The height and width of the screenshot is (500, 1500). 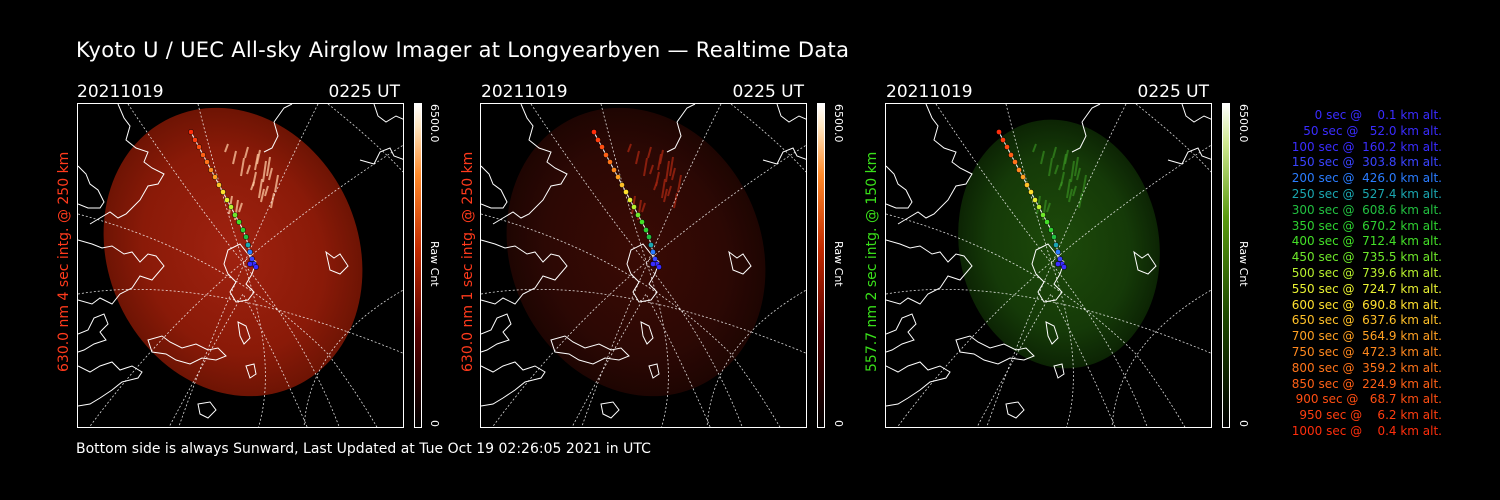 I want to click on panel-3-map, so click(x=1048, y=265).